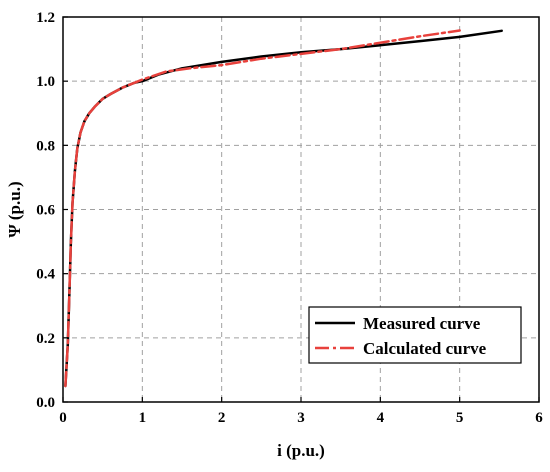 This screenshot has height=472, width=550. What do you see at coordinates (45, 18) in the screenshot?
I see `y-tick-label: 1.2` at bounding box center [45, 18].